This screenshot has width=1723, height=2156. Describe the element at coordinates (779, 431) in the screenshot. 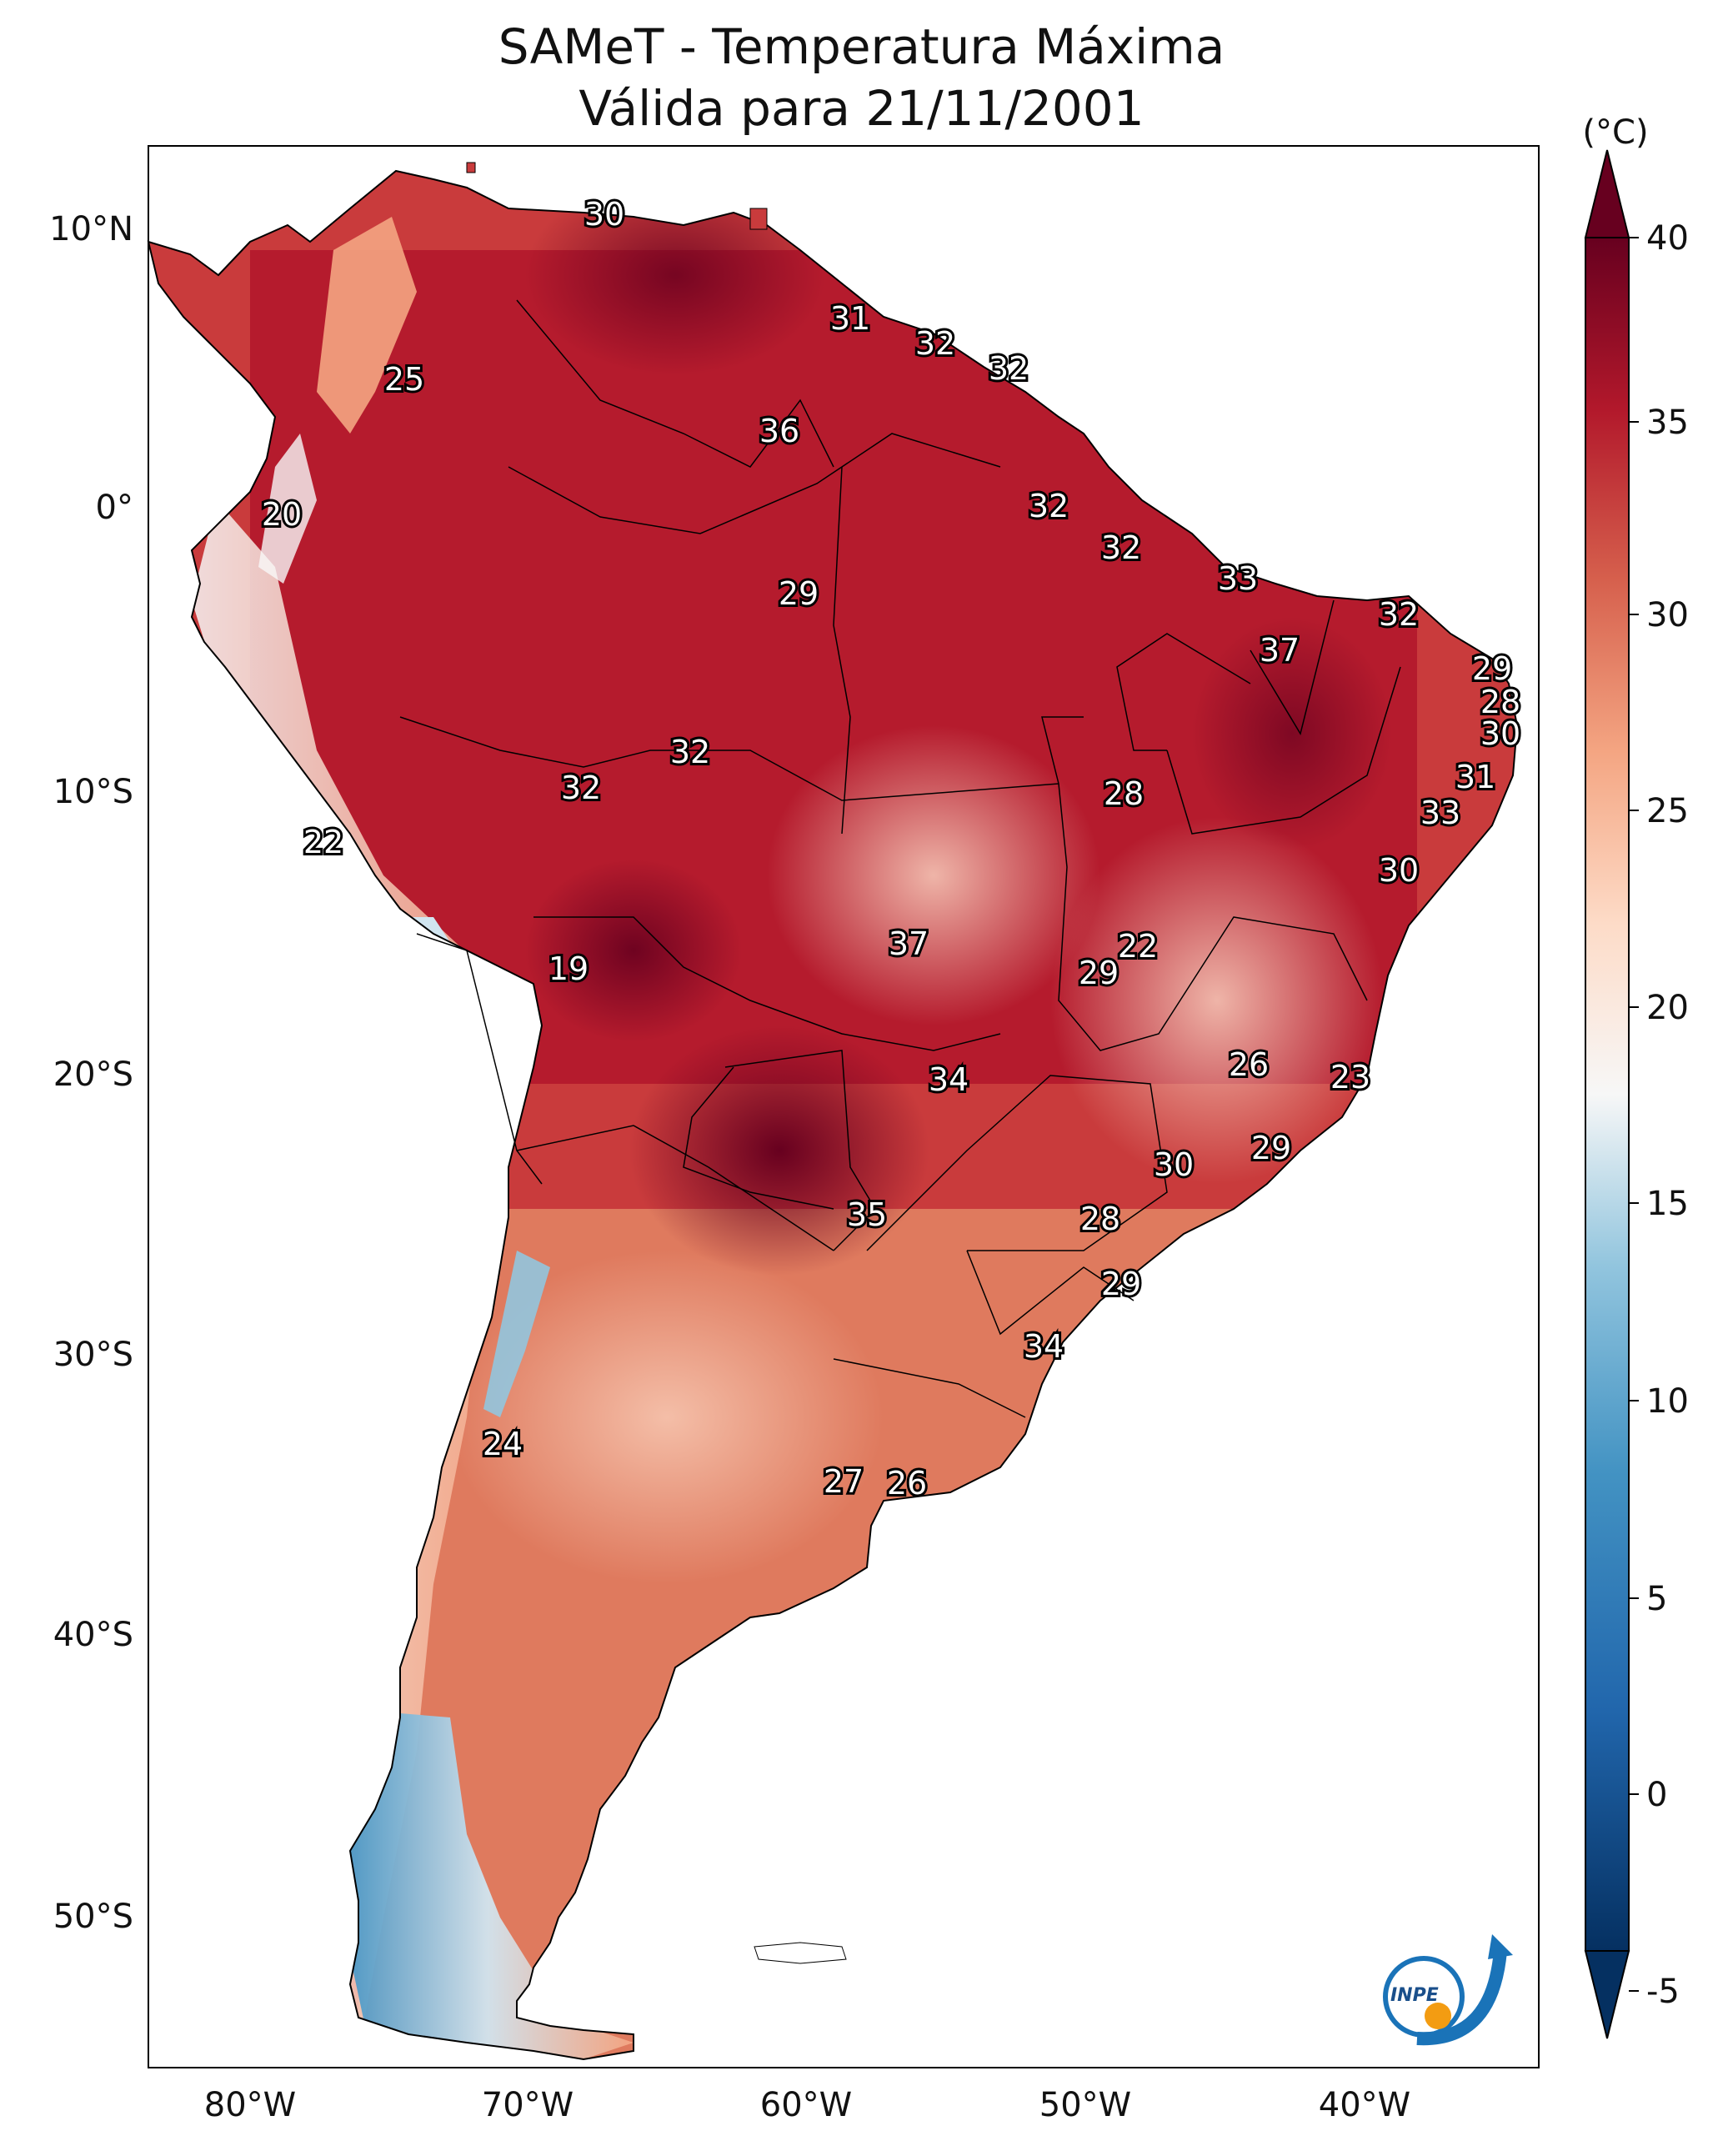

I see `station-value: 36` at that location.